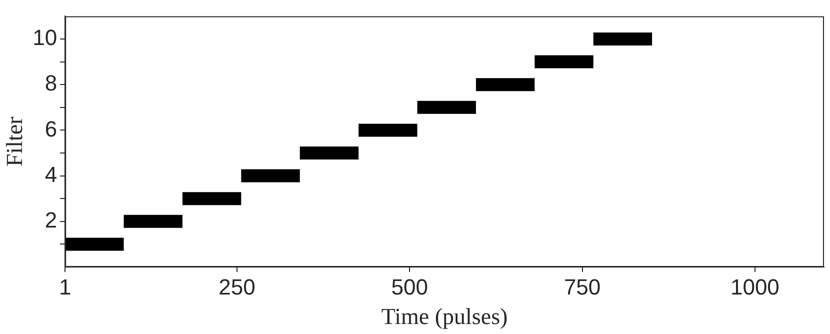 The height and width of the screenshot is (334, 830). I want to click on y-tick-label: 6, so click(51, 129).